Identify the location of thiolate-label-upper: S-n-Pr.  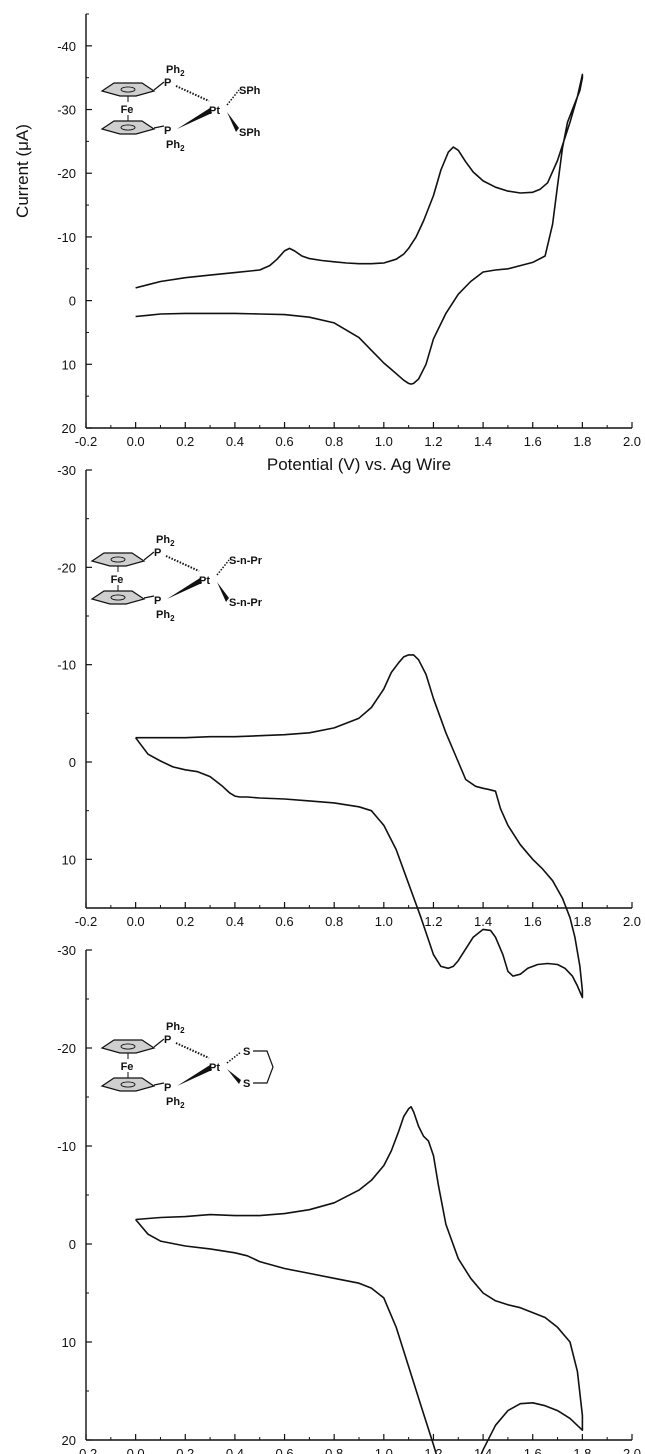
(246, 561).